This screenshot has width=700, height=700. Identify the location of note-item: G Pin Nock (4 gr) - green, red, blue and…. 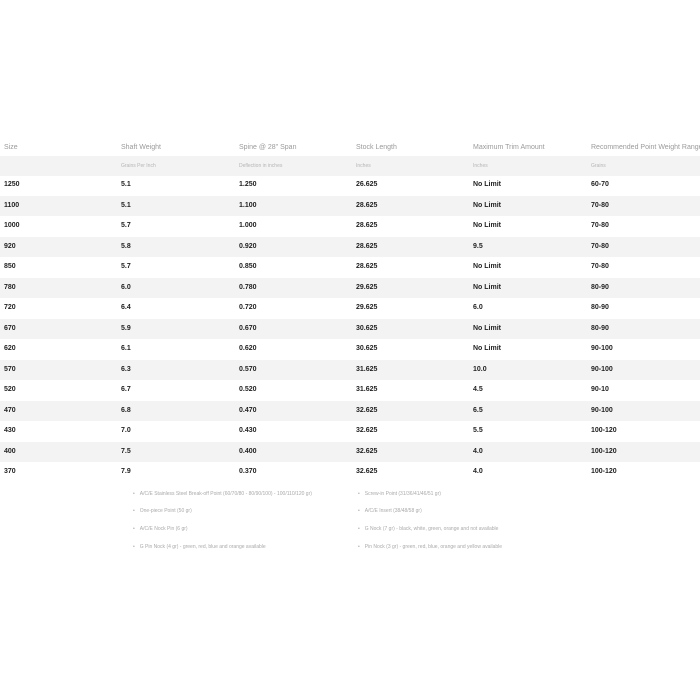
(199, 547).